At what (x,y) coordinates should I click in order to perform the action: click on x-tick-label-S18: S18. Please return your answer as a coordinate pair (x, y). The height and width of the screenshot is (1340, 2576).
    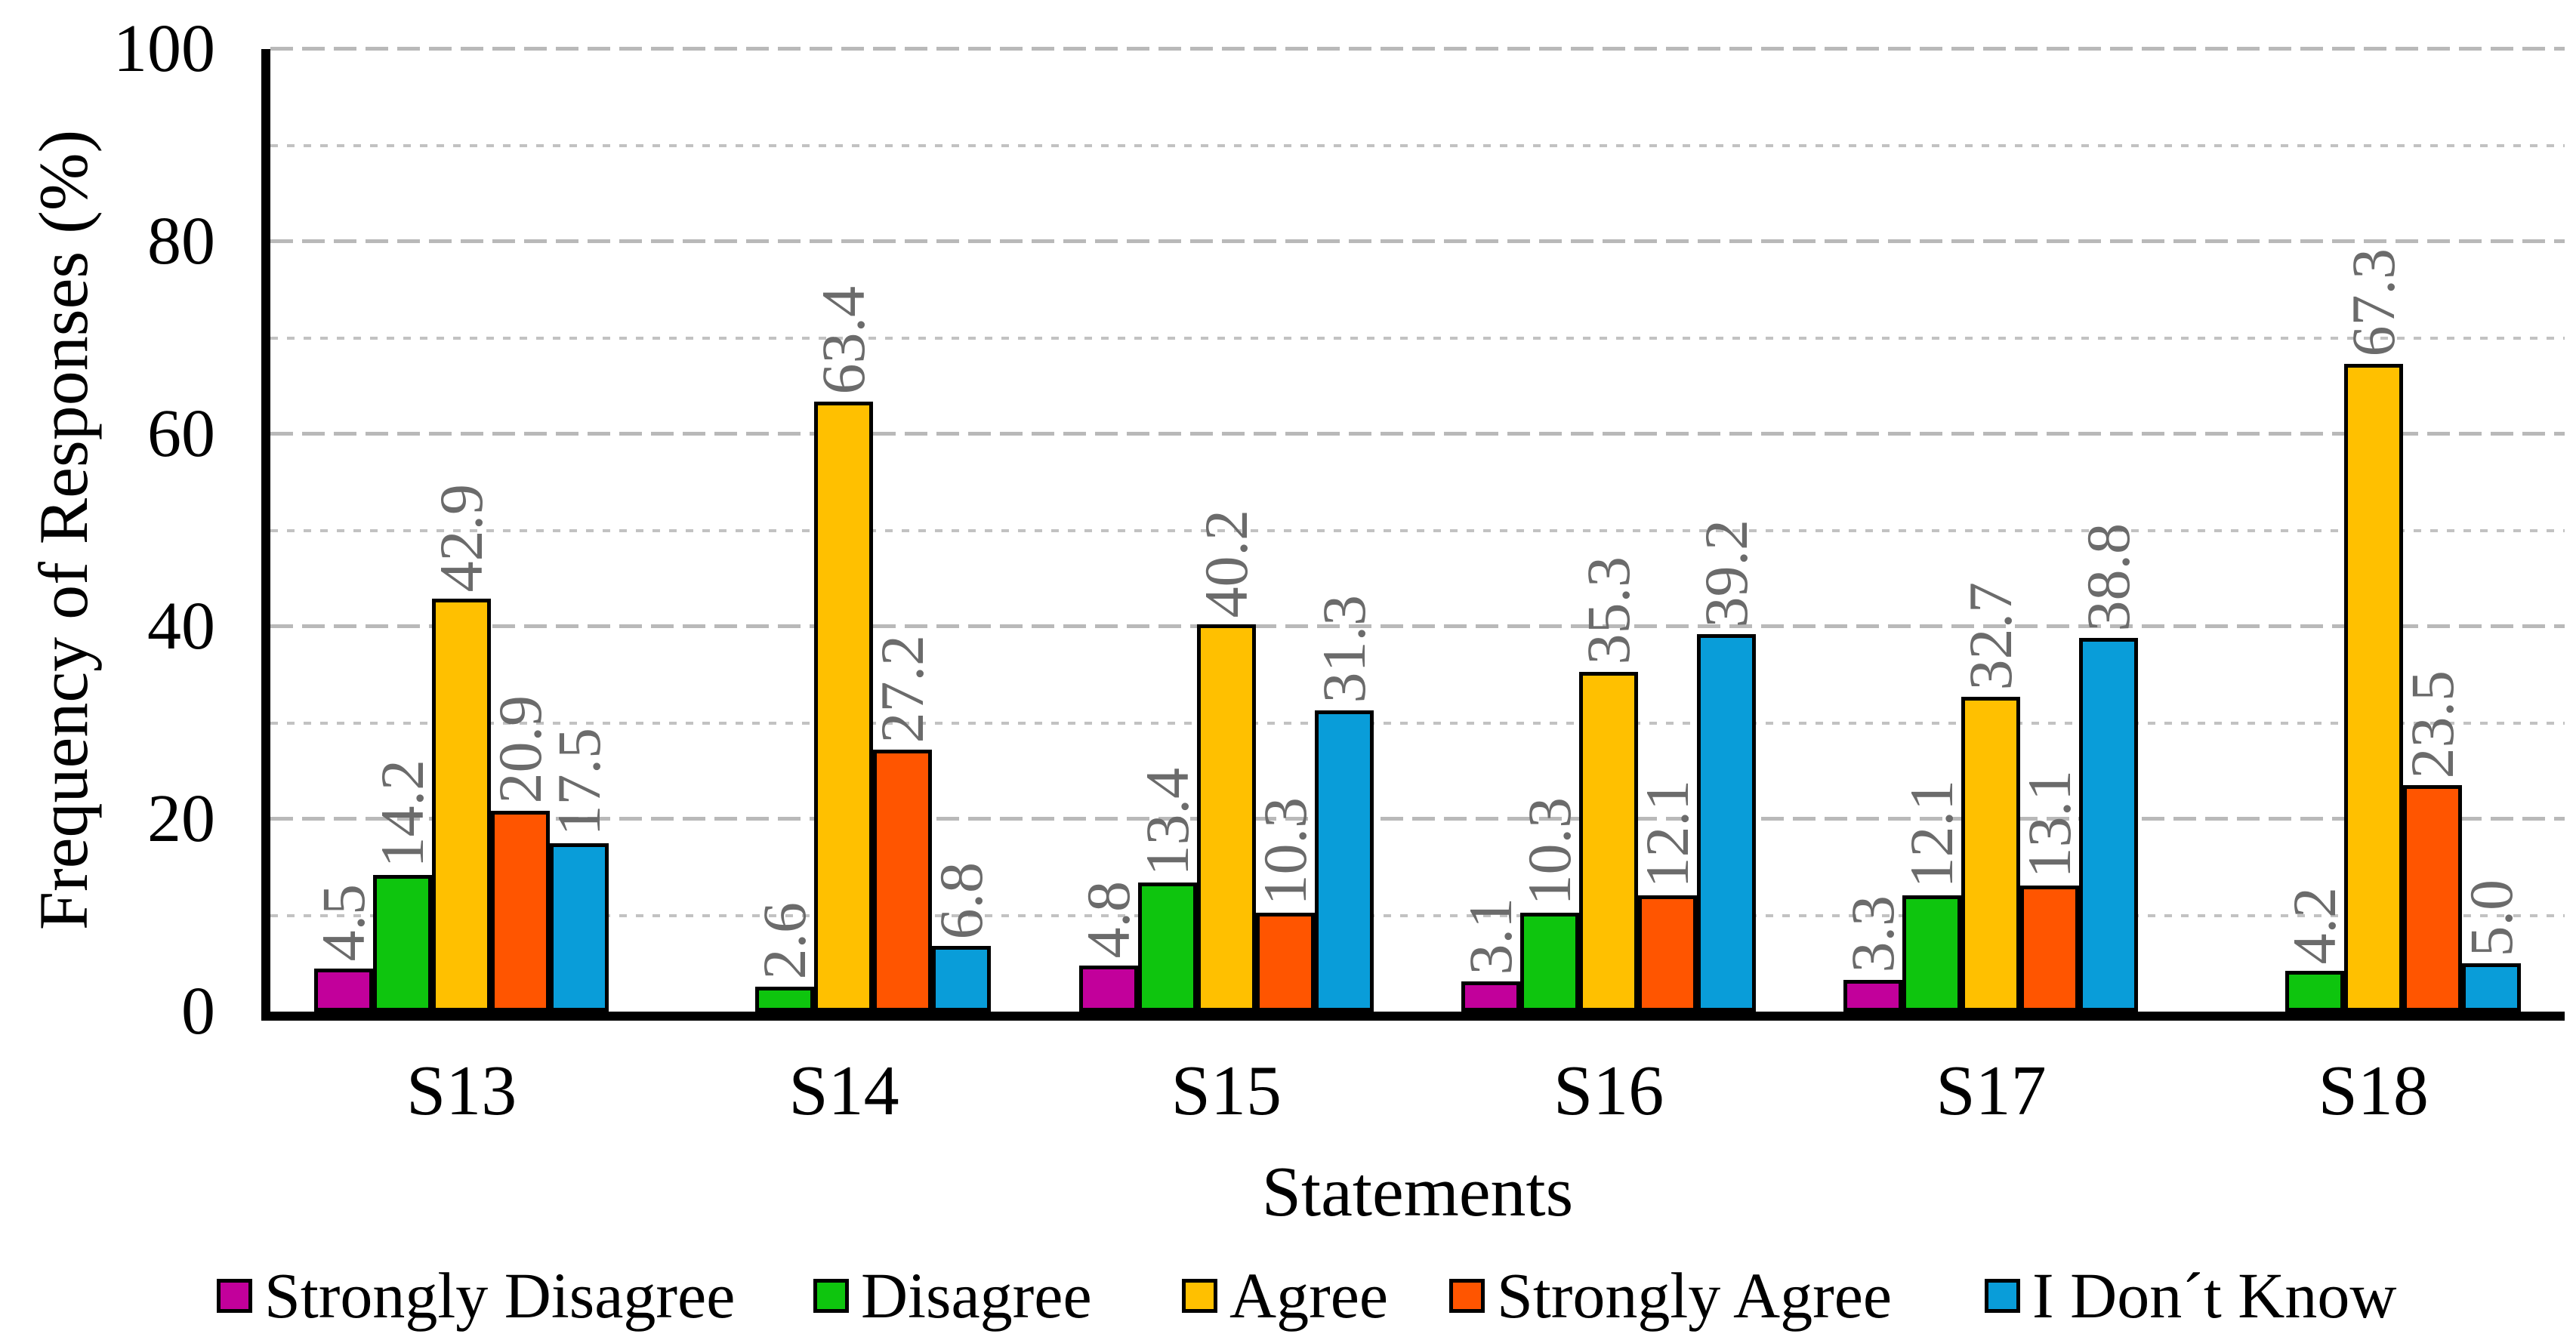
    Looking at the image, I should click on (2373, 1091).